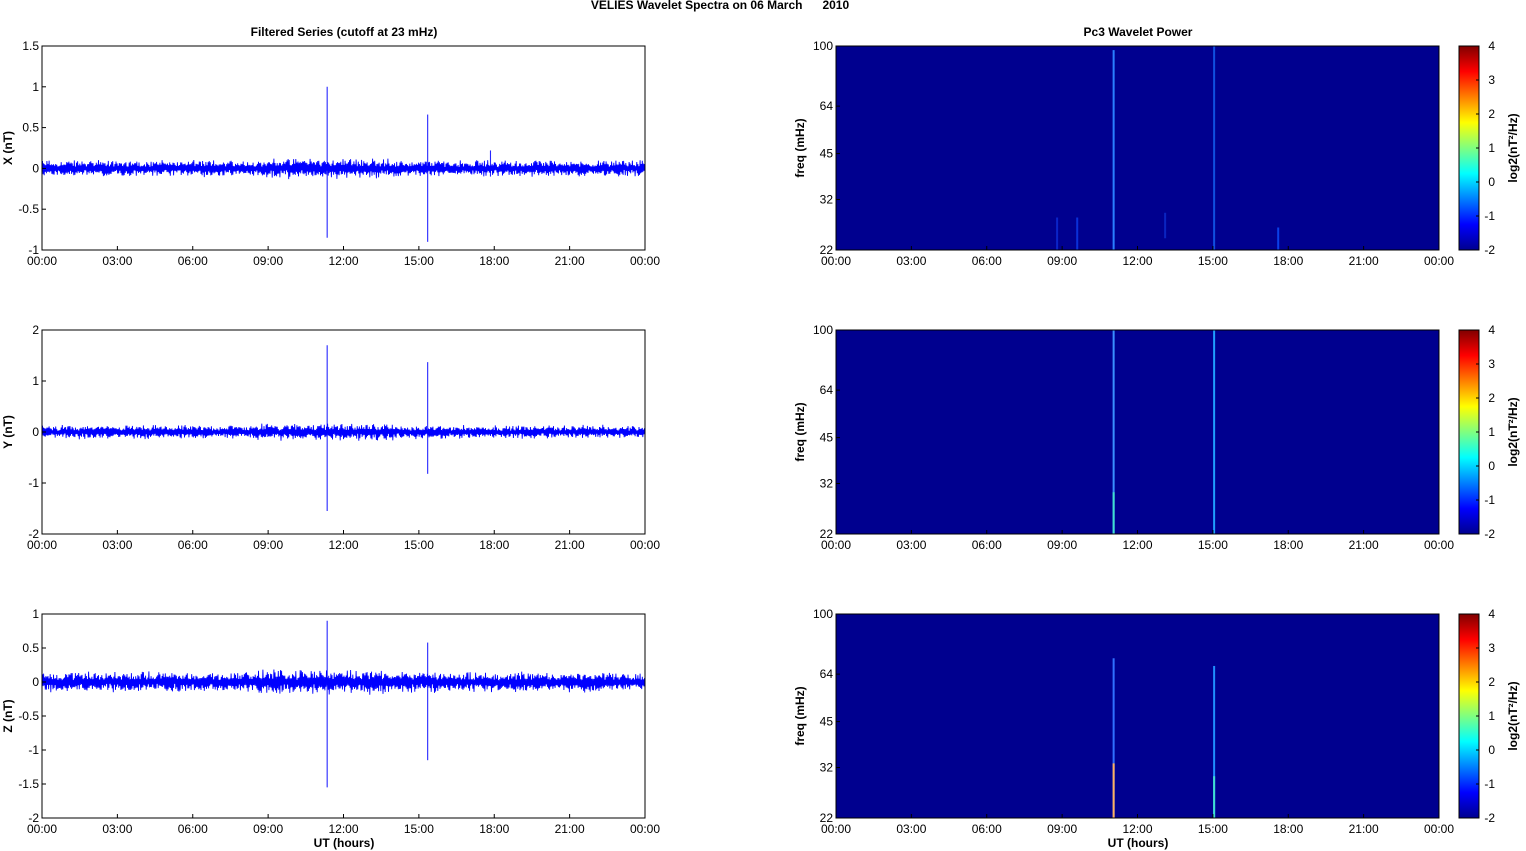 This screenshot has height=851, width=1526. What do you see at coordinates (344, 32) in the screenshot?
I see `left-column-title: Filtered Series (cutoff at 23 mHz)` at bounding box center [344, 32].